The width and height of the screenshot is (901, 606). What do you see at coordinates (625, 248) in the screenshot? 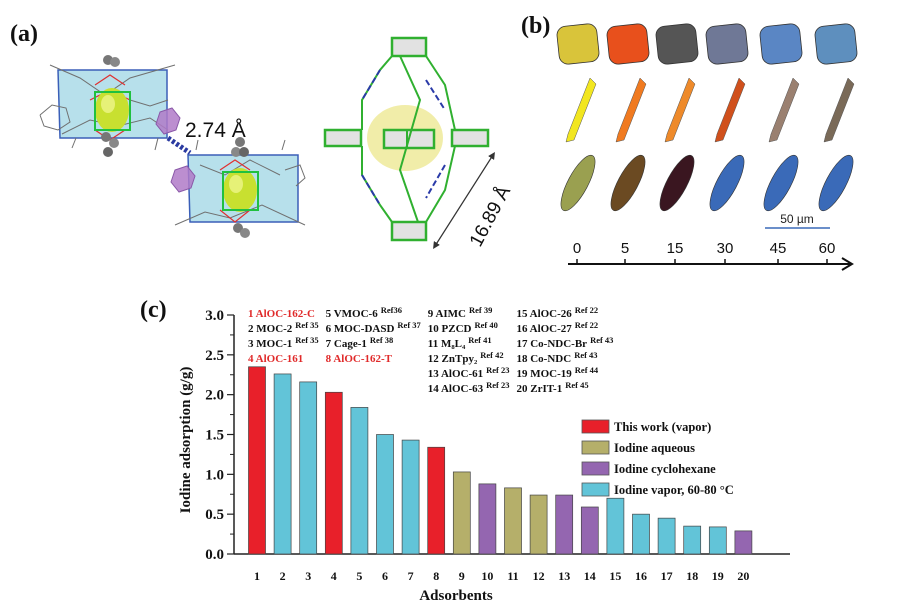
I see `time-tick-label: 5` at bounding box center [625, 248].